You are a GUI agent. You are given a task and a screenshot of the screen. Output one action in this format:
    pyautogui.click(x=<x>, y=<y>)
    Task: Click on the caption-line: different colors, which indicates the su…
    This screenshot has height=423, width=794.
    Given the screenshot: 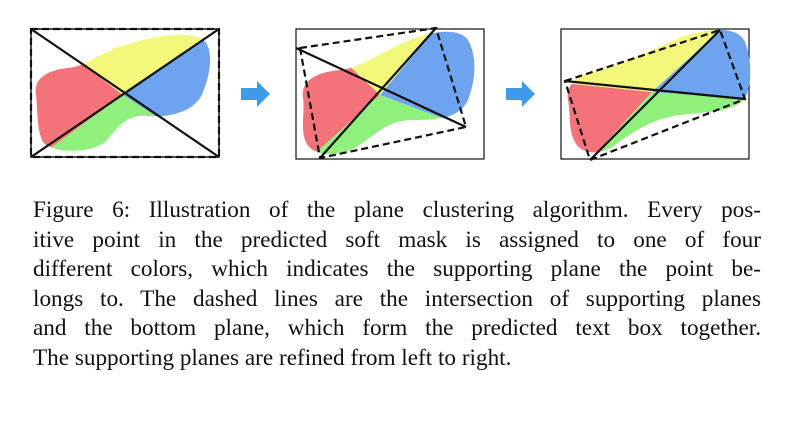 What is the action you would take?
    pyautogui.click(x=397, y=269)
    